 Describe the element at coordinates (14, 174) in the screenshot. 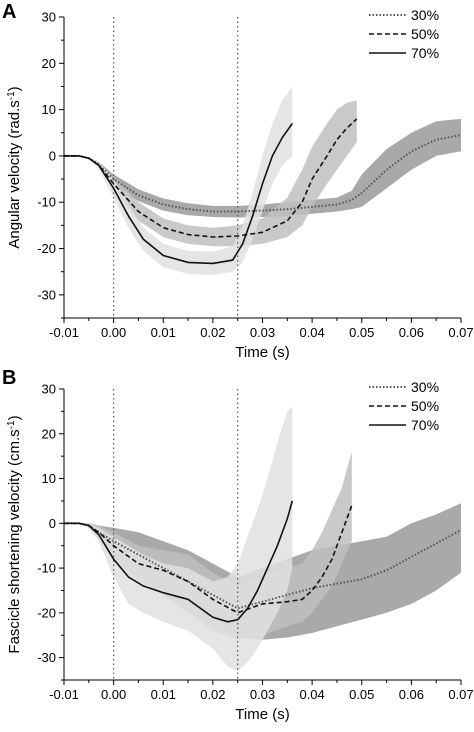

I see `y-axis-label-main: Angular velocity (rad.s` at that location.